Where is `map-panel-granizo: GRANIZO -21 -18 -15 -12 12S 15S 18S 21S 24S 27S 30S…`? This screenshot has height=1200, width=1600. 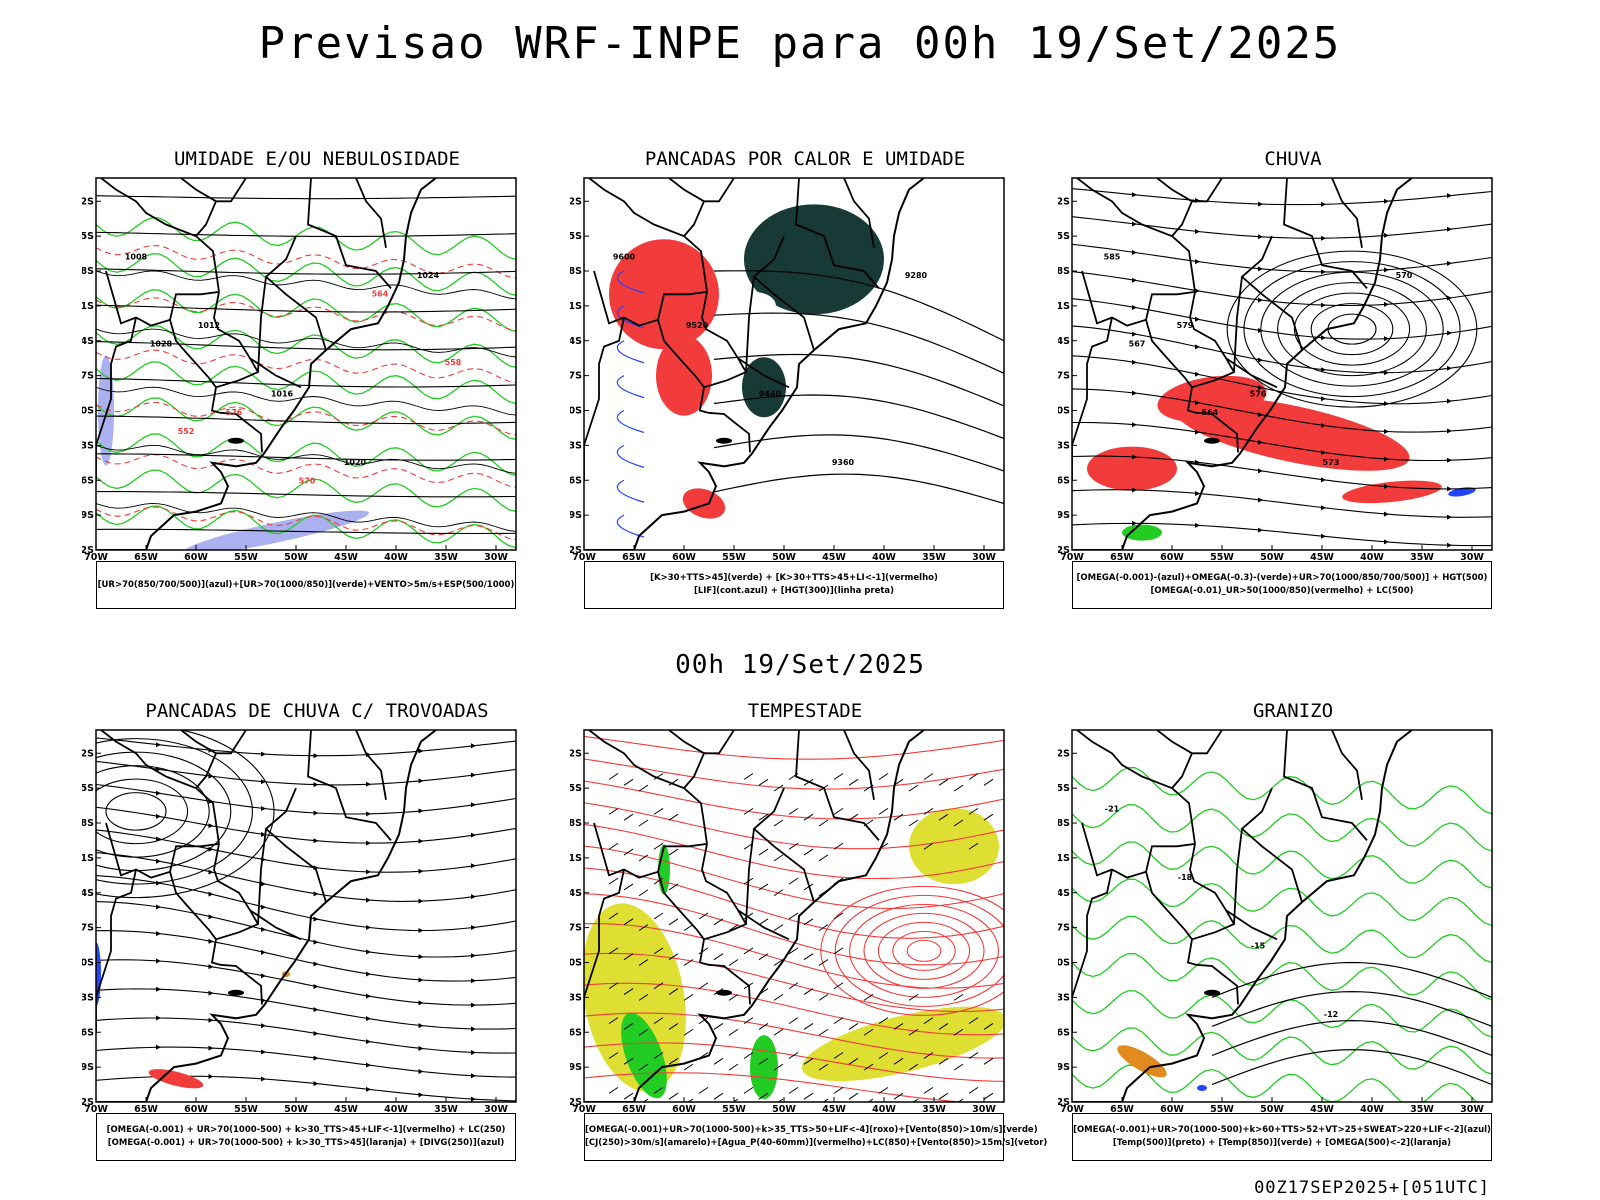 map-panel-granizo: GRANIZO -21 -18 -15 -12 12S 15S 18S 21S 24S 27S 30S… is located at coordinates (1293, 937).